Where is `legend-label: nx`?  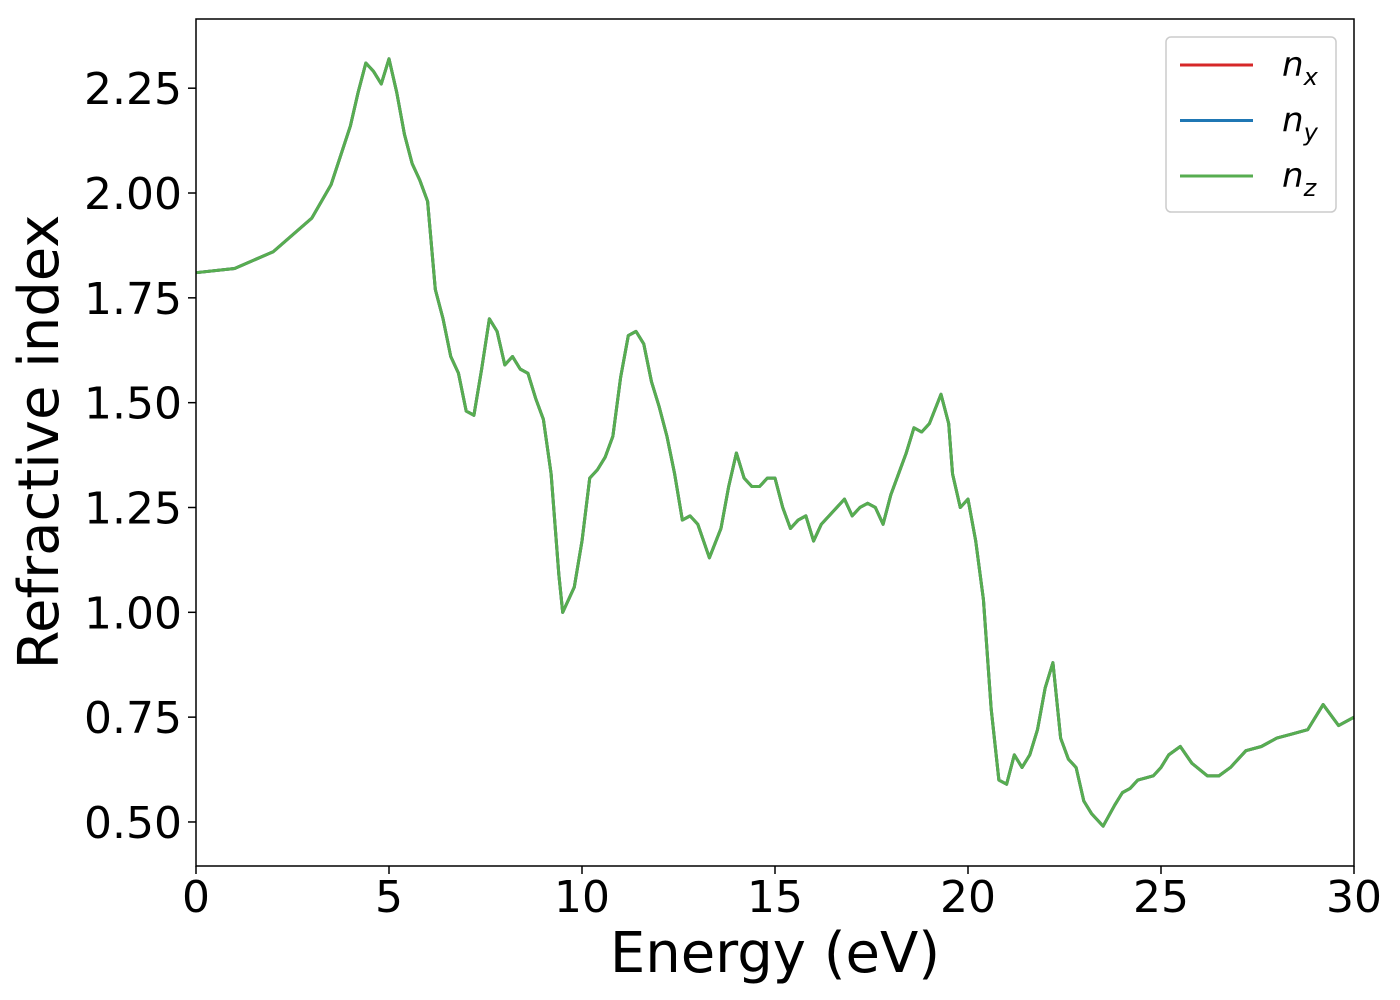
legend-label: nx is located at coordinates (1300, 68).